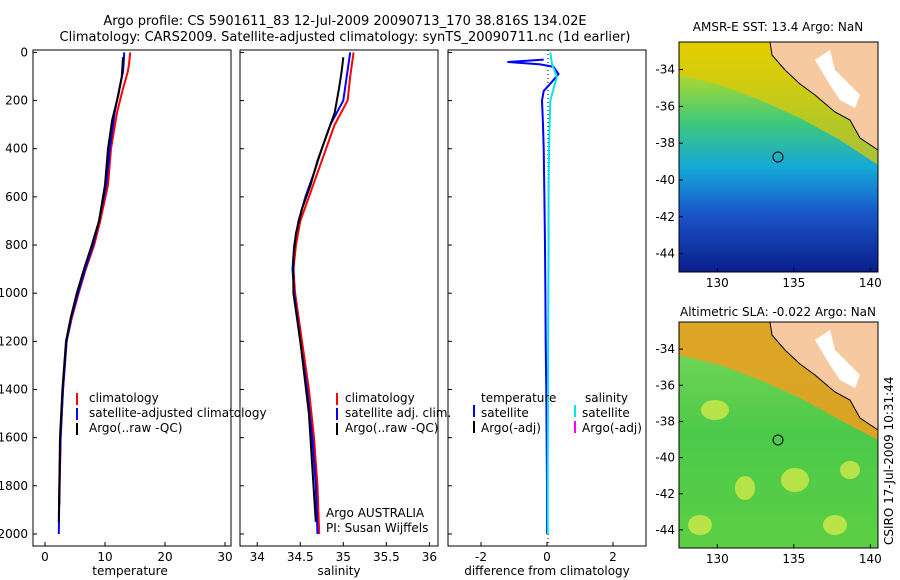 The width and height of the screenshot is (900, 580). Describe the element at coordinates (386, 557) in the screenshot. I see `x-tick-label: 35.5` at that location.